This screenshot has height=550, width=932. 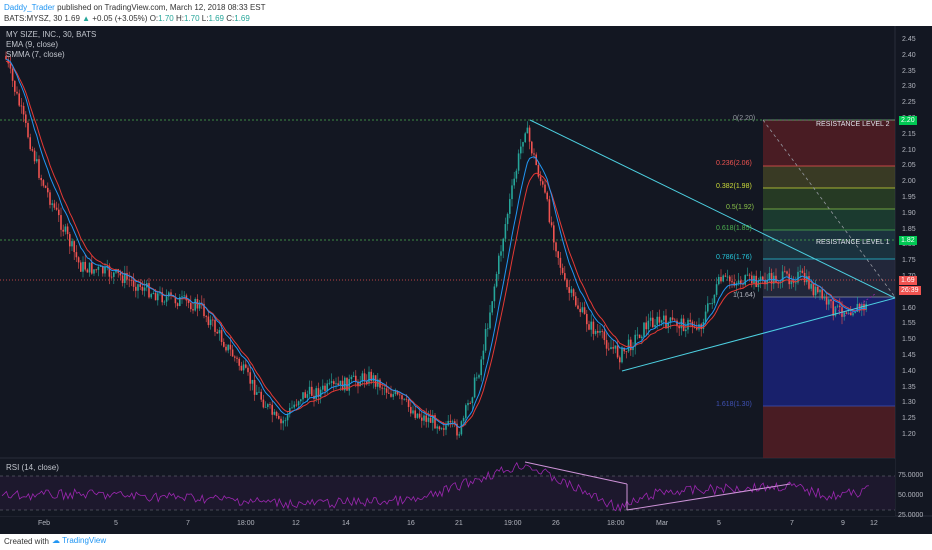 What do you see at coordinates (26, 541) in the screenshot?
I see `created-with-text: Created with` at bounding box center [26, 541].